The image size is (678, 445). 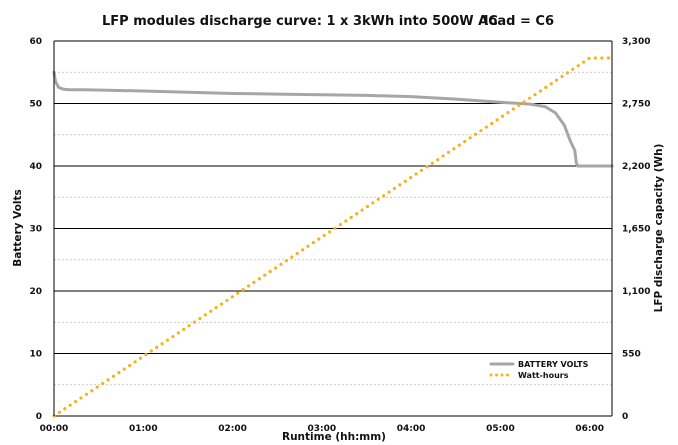 I want to click on legend-label: BATTERY VOLTS, so click(x=553, y=364).